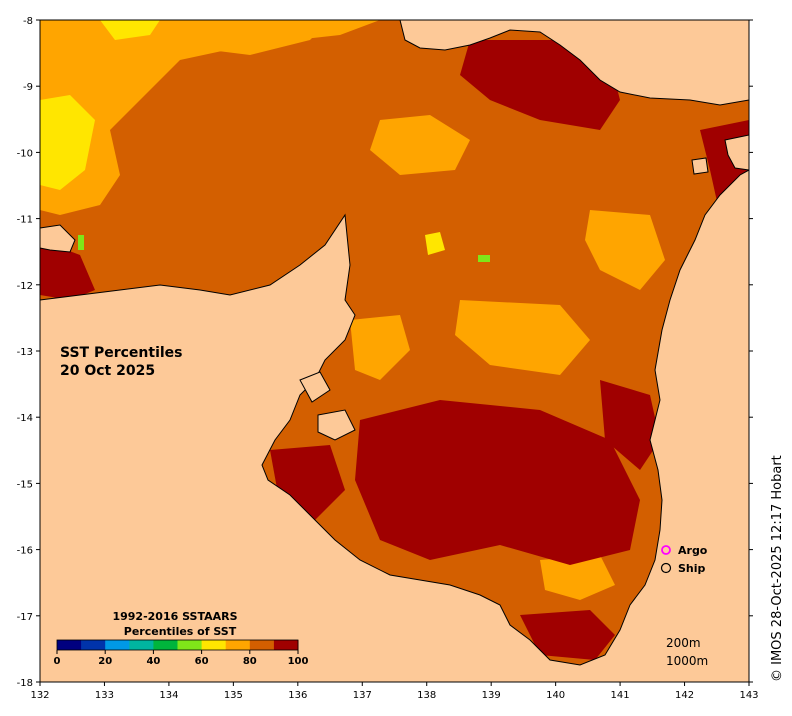  Describe the element at coordinates (555, 695) in the screenshot. I see `lon-tick-label: 140` at that location.